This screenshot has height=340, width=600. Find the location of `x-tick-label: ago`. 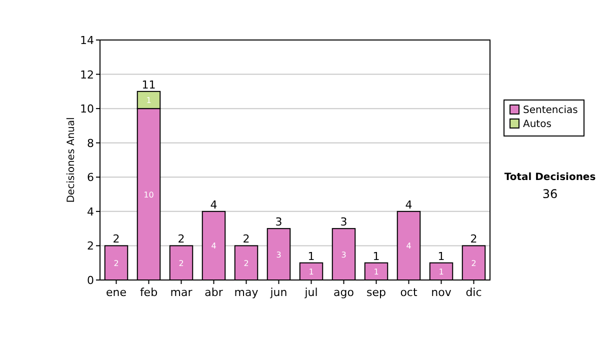

x-tick-label: ago is located at coordinates (344, 292).